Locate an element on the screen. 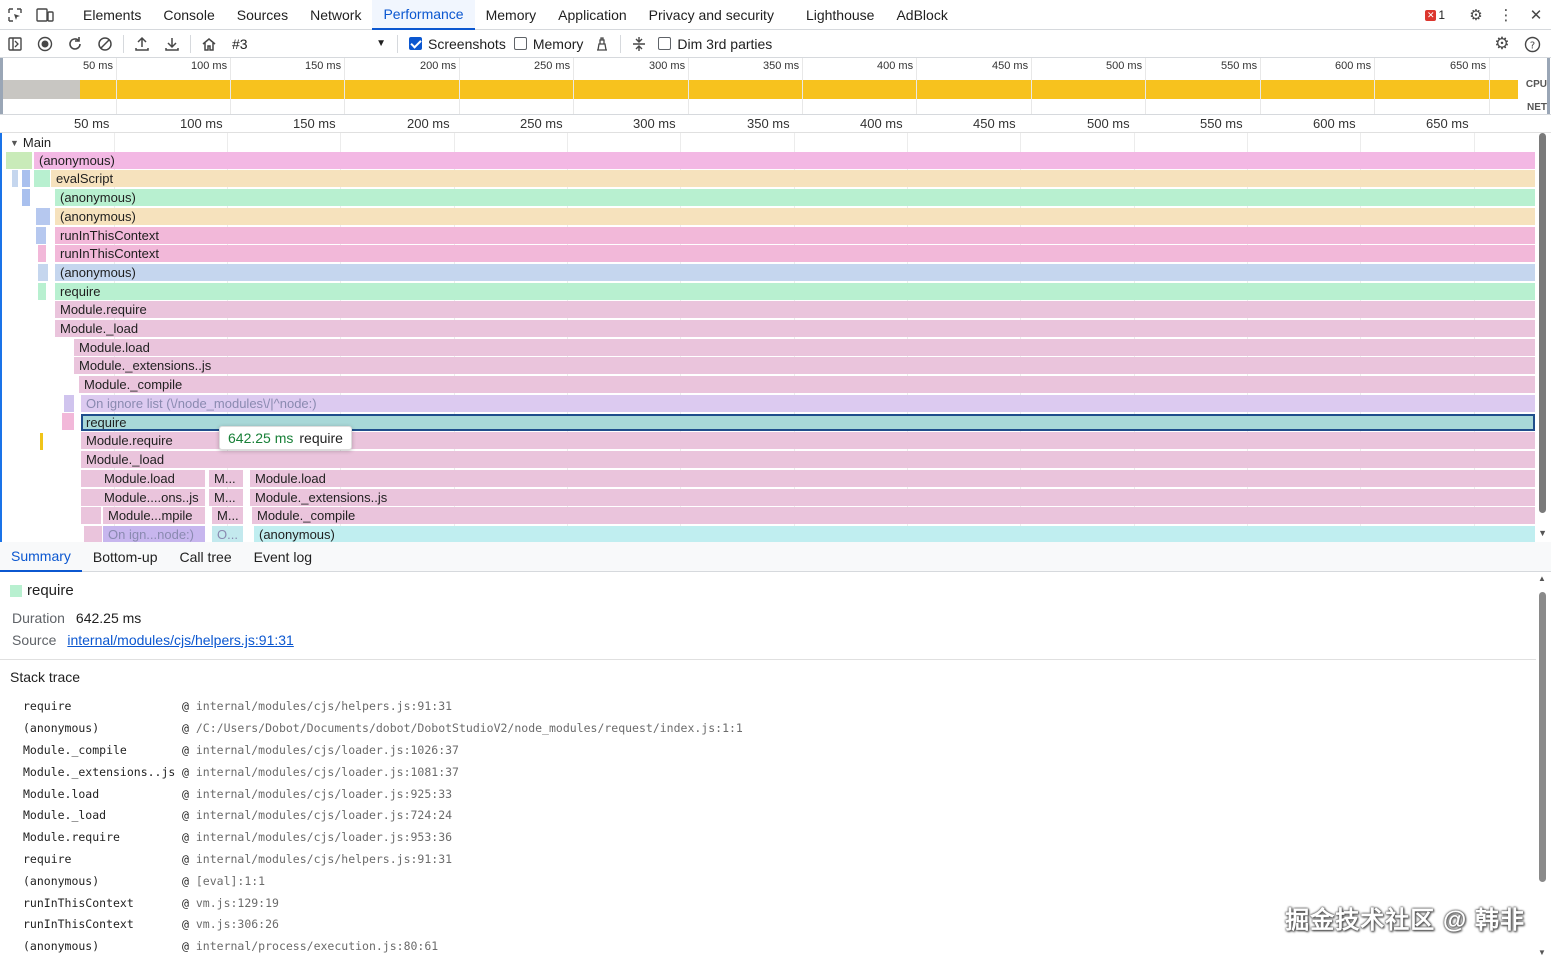 This screenshot has width=1551, height=959. overview-right-handle is located at coordinates (1548, 86).